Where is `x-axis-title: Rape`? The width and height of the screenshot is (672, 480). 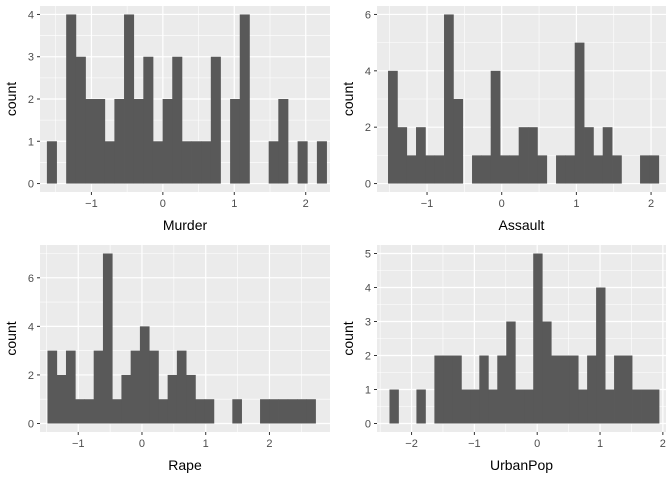 x-axis-title: Rape is located at coordinates (185, 465).